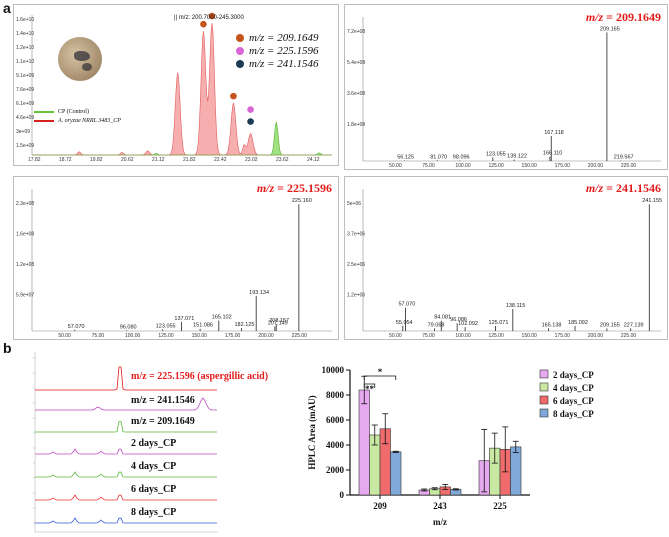  I want to click on x-axis-title: m/z, so click(440, 522).